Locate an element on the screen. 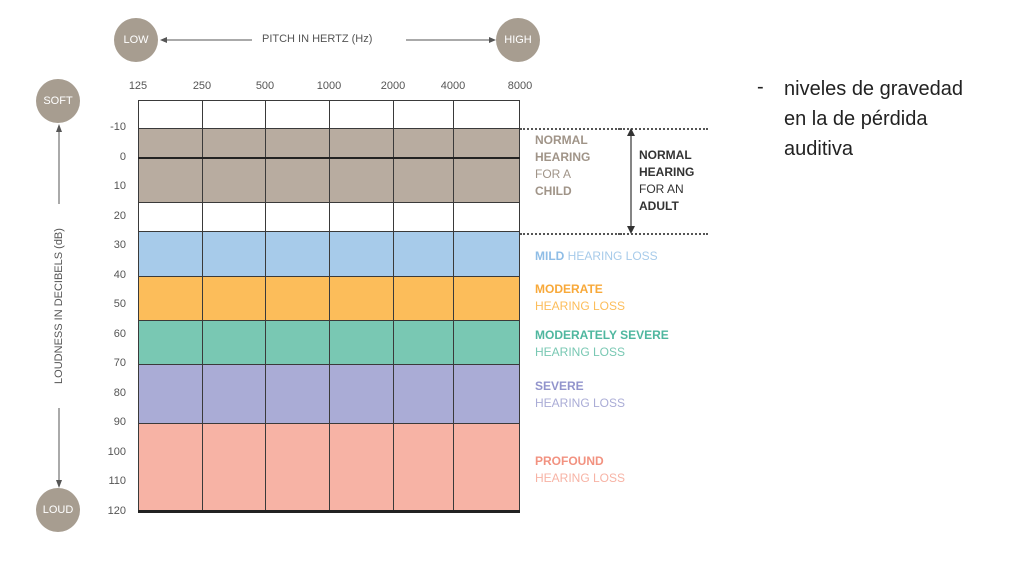 The image size is (1024, 576). frequency-label: 2000 is located at coordinates (393, 86).